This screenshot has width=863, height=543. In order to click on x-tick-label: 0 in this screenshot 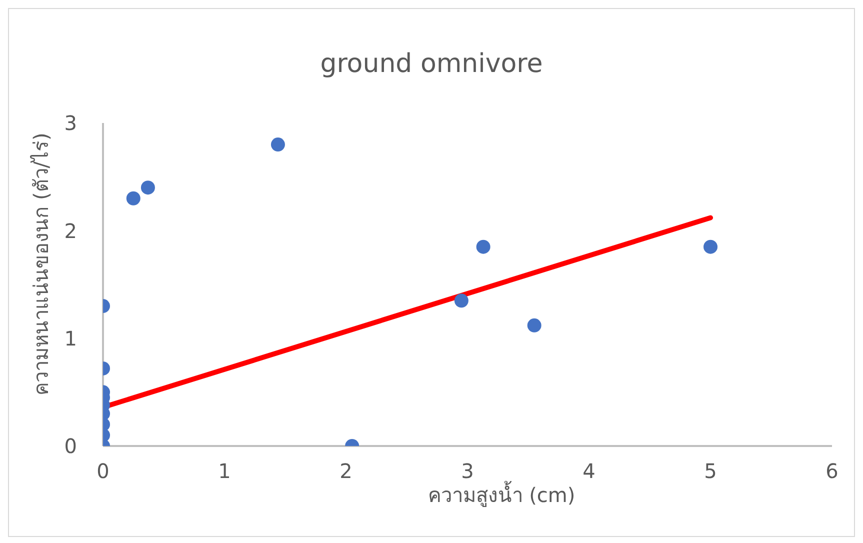, I will do `click(103, 471)`.